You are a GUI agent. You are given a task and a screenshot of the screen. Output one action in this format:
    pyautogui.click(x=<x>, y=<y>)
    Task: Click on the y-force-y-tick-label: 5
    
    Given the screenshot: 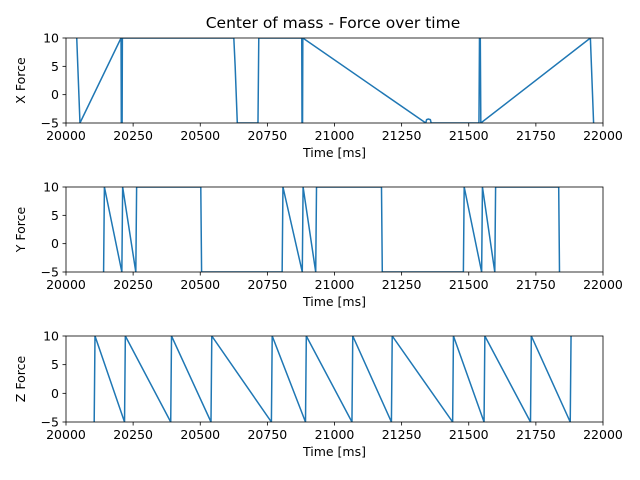 What is the action you would take?
    pyautogui.click(x=55, y=215)
    